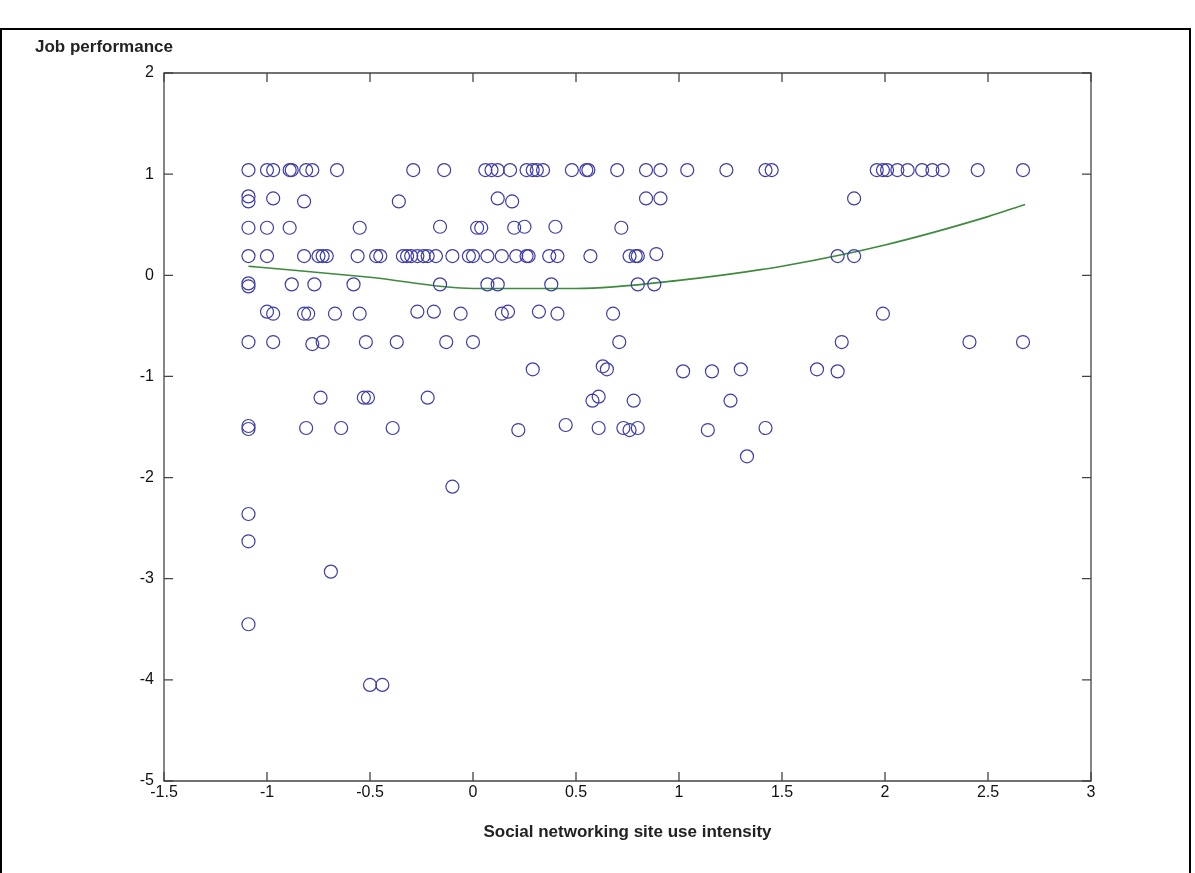  What do you see at coordinates (628, 831) in the screenshot?
I see `x-axis-title: Social networking site use intensity` at bounding box center [628, 831].